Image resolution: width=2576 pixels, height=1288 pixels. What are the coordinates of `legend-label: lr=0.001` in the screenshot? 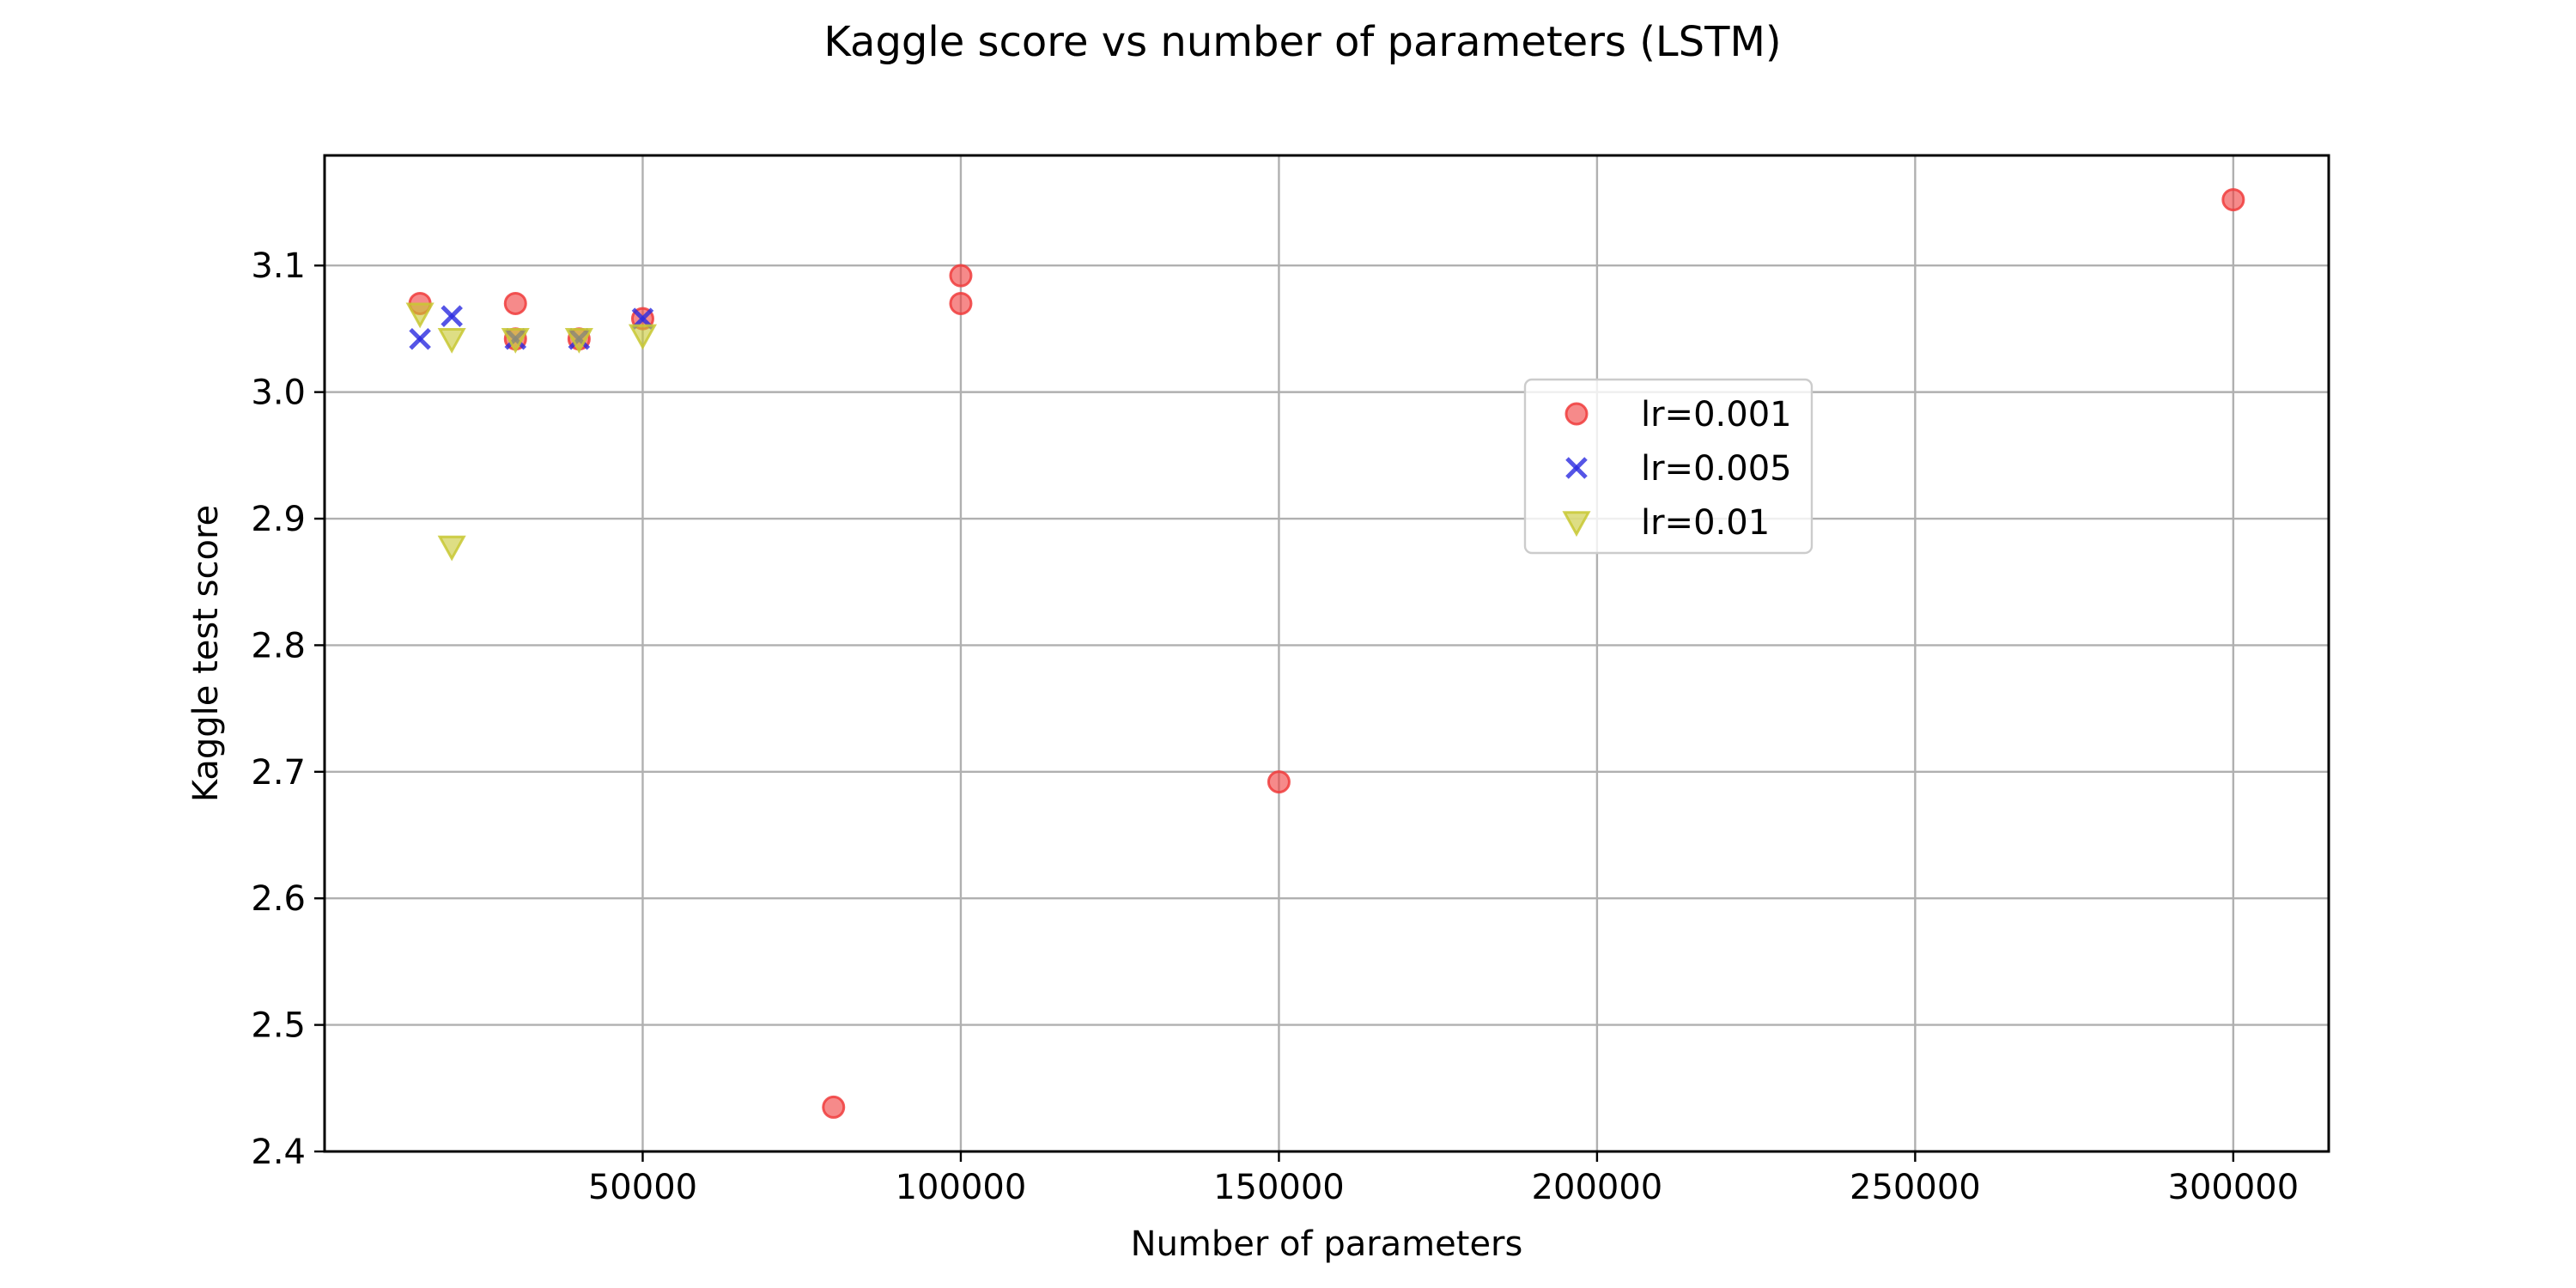 It's located at (1716, 414).